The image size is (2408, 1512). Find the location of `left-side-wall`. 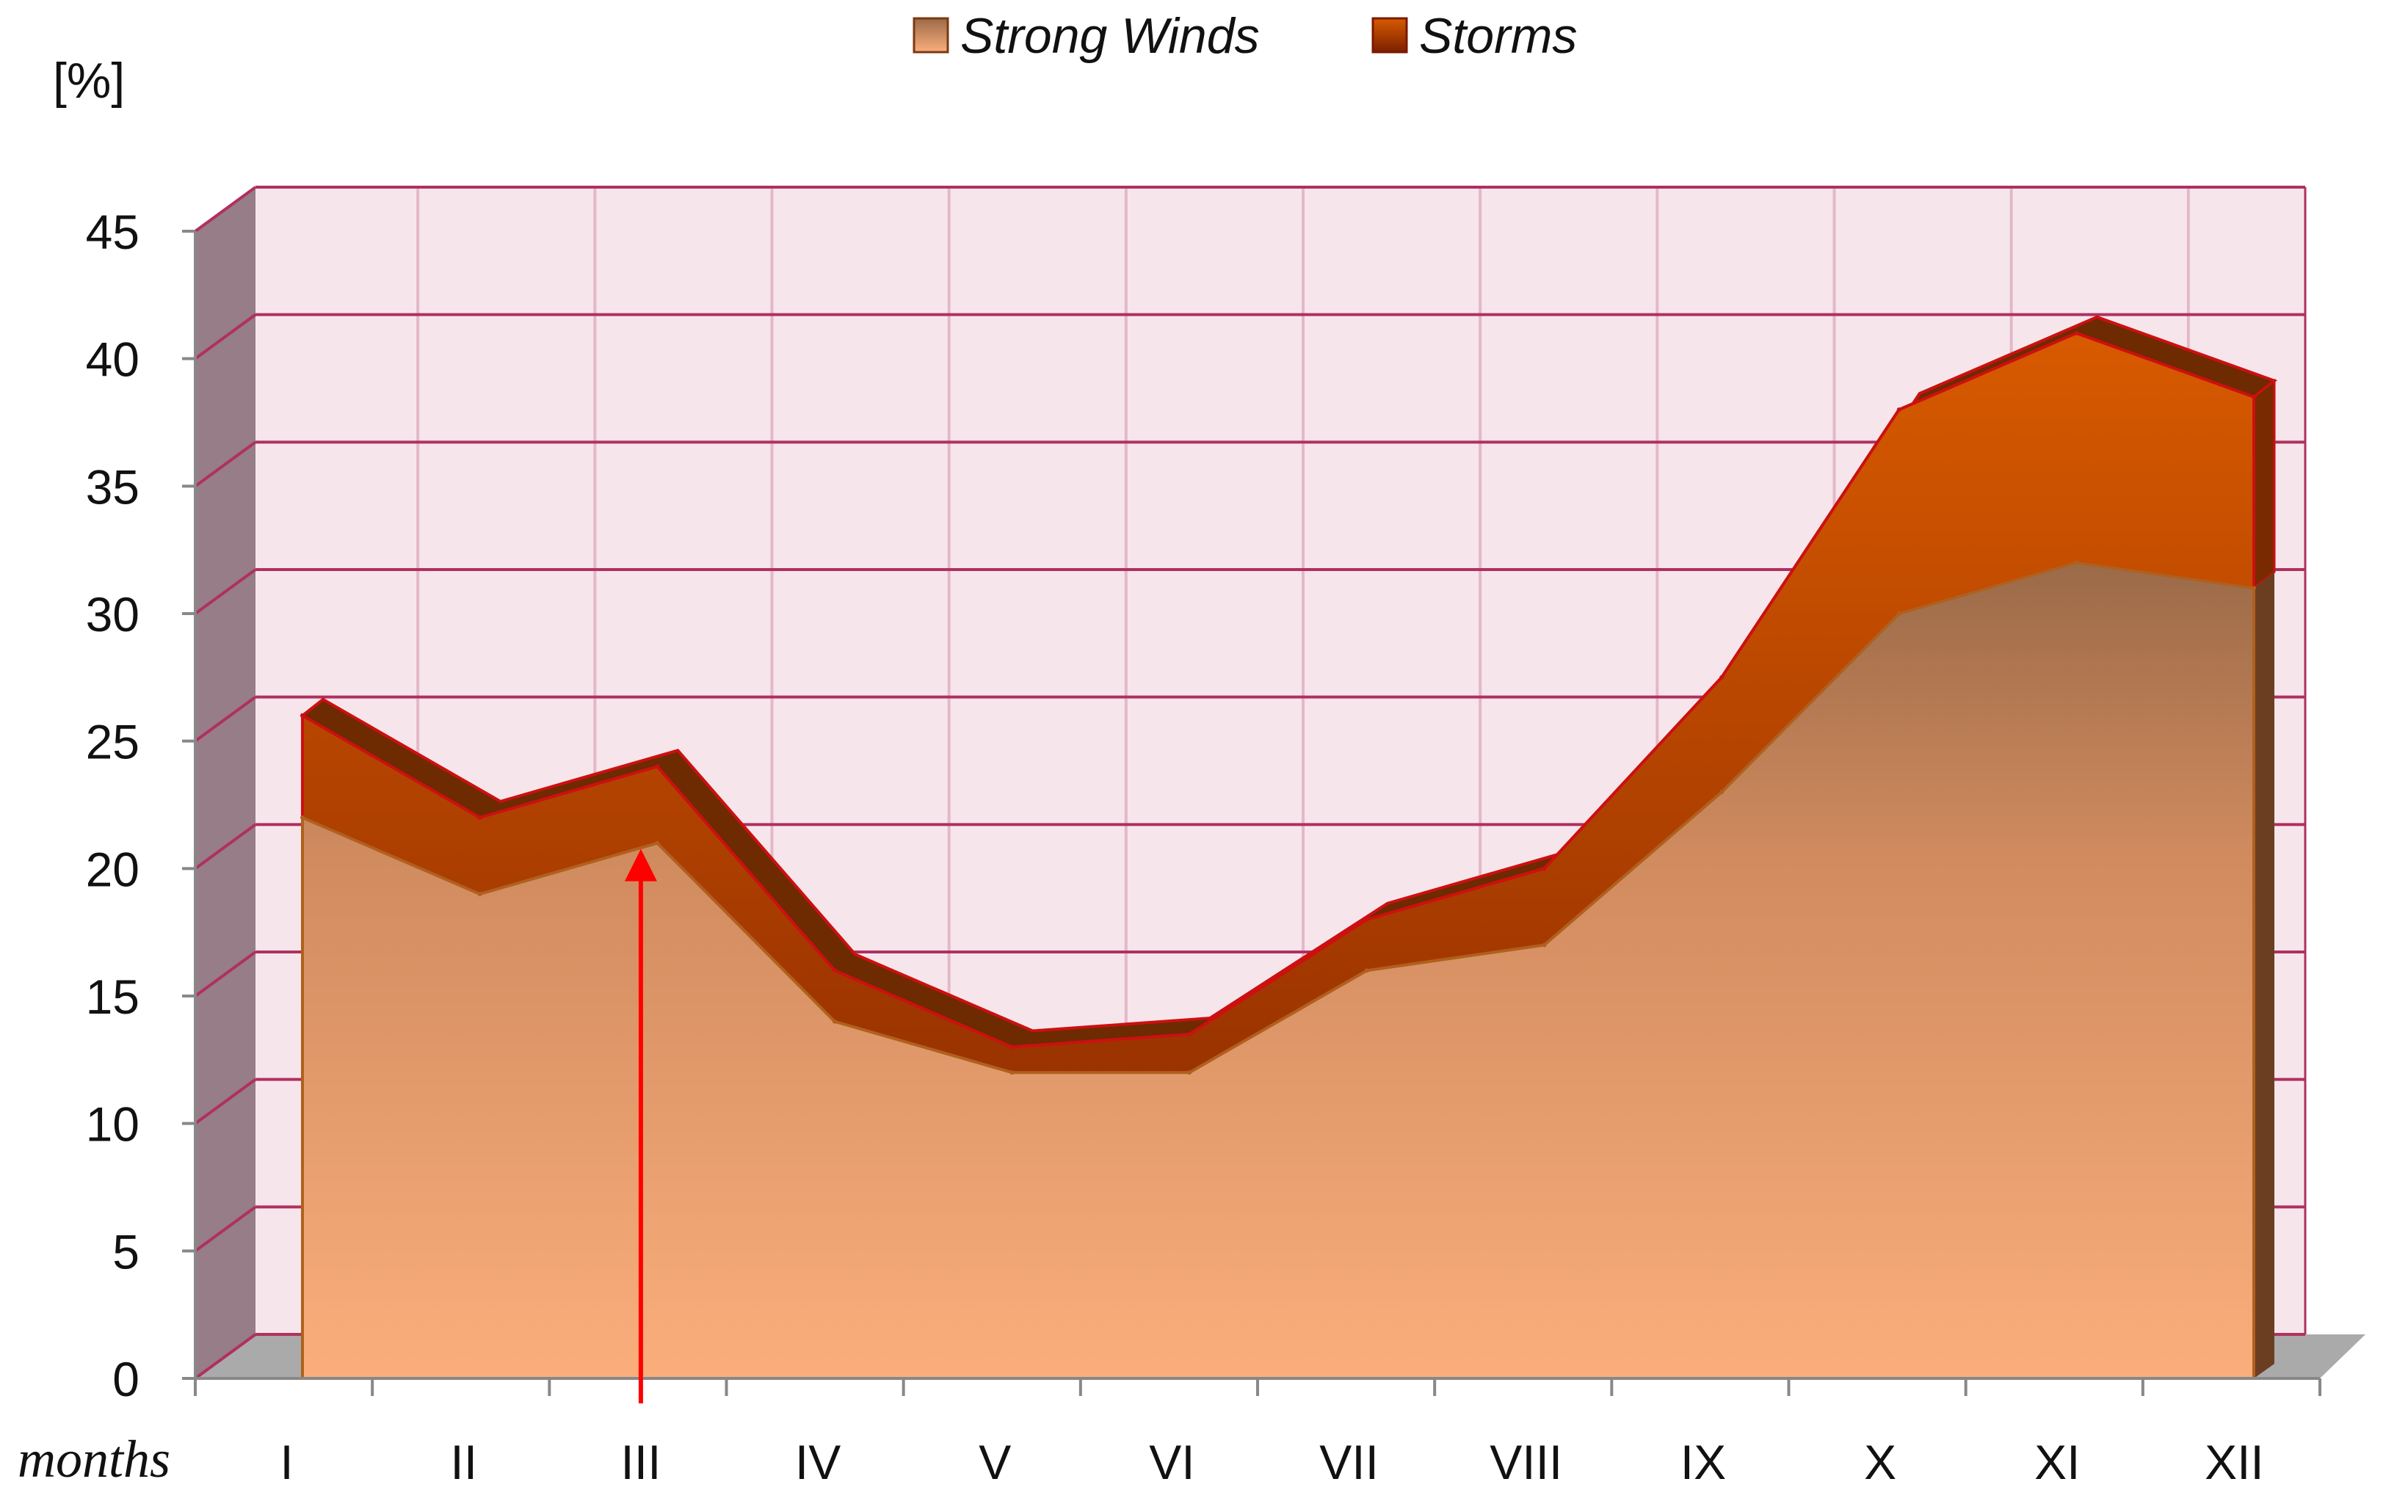

left-side-wall is located at coordinates (225, 782).